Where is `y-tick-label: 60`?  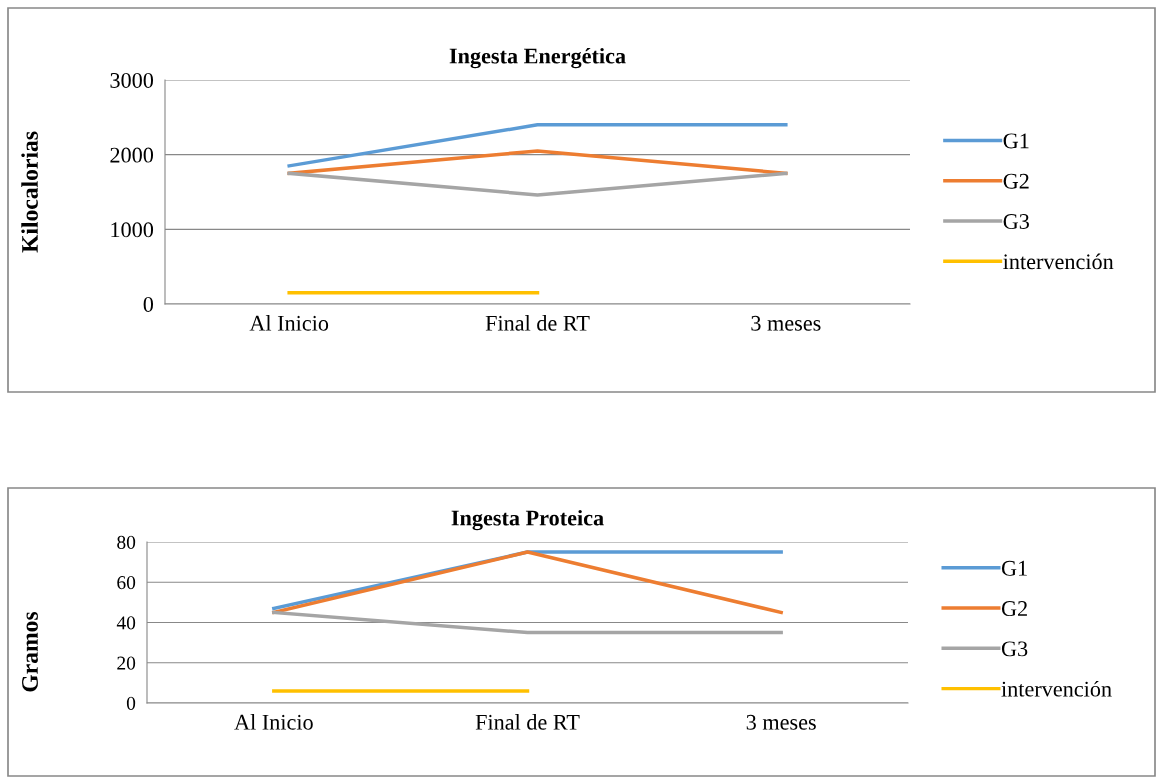 y-tick-label: 60 is located at coordinates (126, 583).